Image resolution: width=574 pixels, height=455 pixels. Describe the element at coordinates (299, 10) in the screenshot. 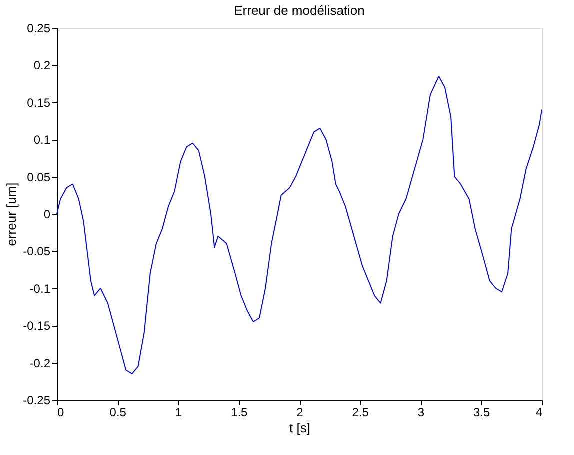

I see `chart-title: Erreur de modélisation` at that location.